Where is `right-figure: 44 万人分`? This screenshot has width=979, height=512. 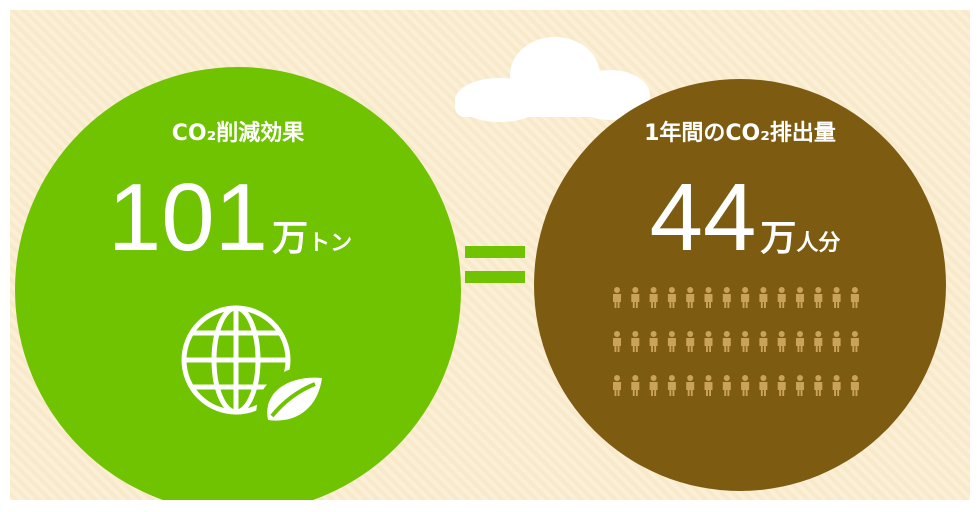 right-figure: 44 万人分 is located at coordinates (745, 217).